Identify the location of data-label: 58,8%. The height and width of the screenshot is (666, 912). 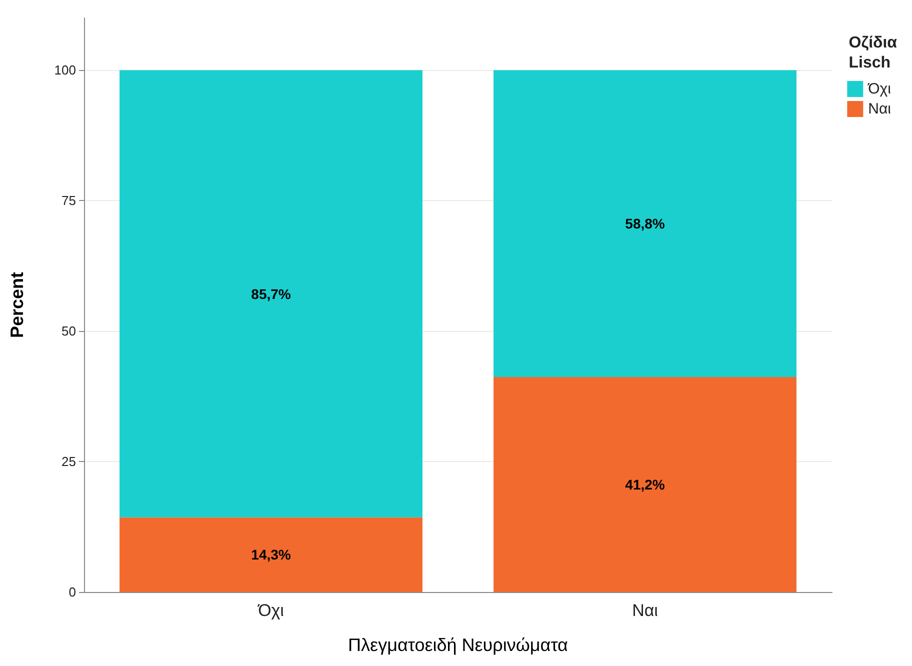
(645, 224).